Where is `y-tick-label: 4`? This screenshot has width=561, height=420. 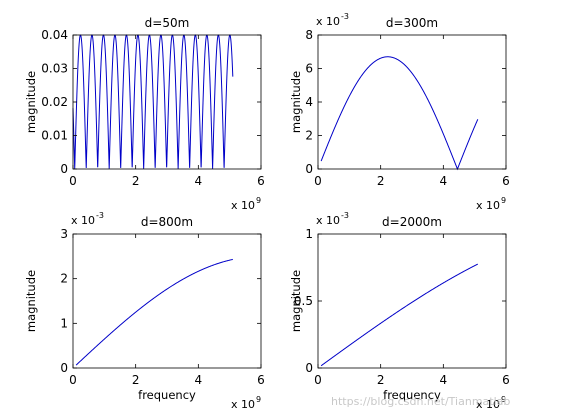 y-tick-label: 4 is located at coordinates (309, 102).